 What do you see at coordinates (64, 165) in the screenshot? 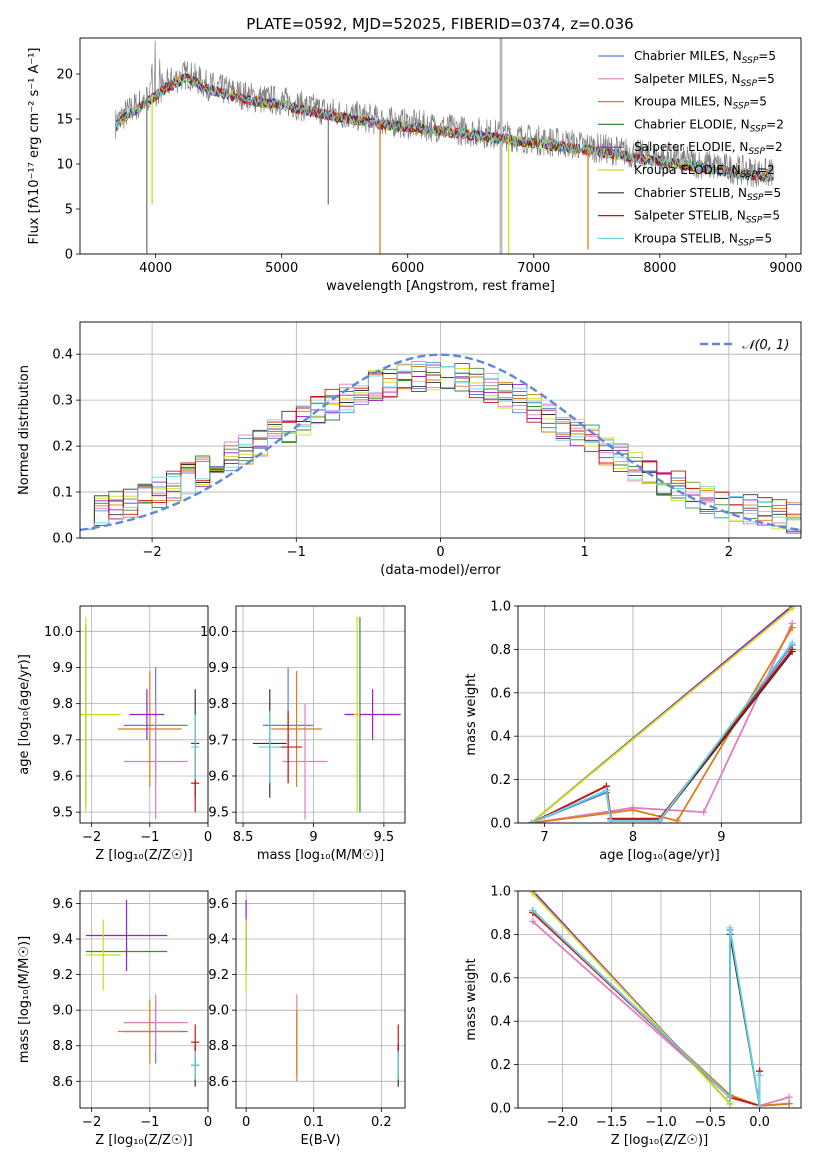
I see `y-tick-label: 10` at bounding box center [64, 165].